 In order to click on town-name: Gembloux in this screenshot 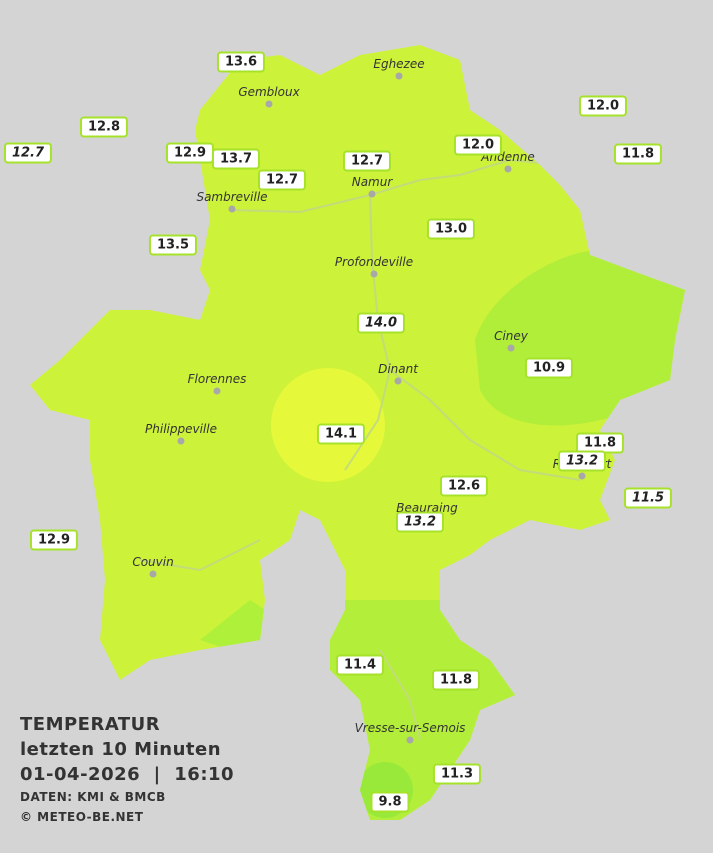, I will do `click(269, 92)`.